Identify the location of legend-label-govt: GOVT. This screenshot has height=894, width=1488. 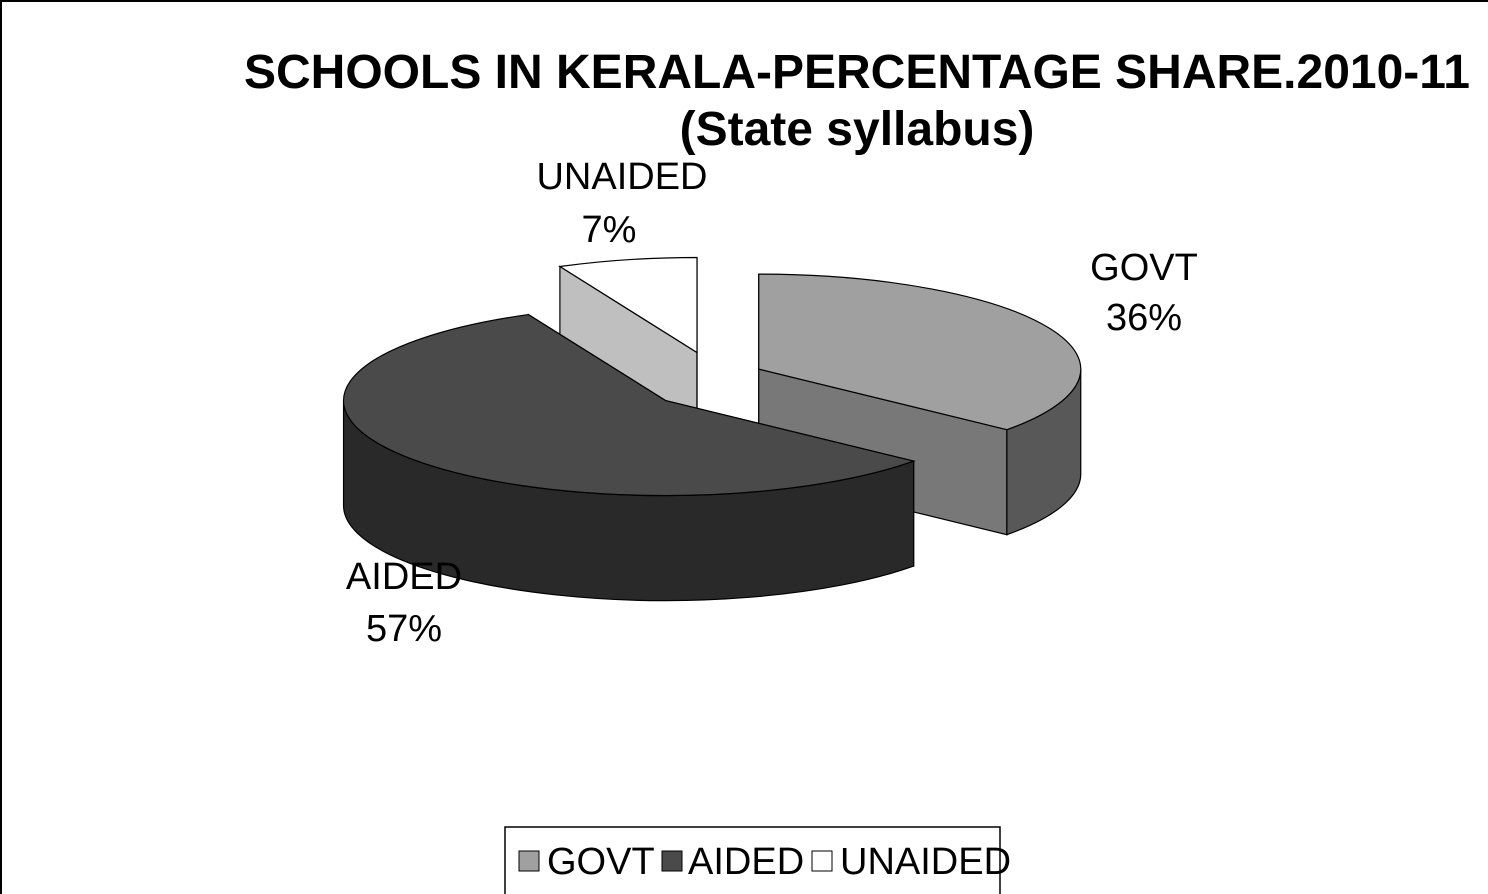
(601, 862).